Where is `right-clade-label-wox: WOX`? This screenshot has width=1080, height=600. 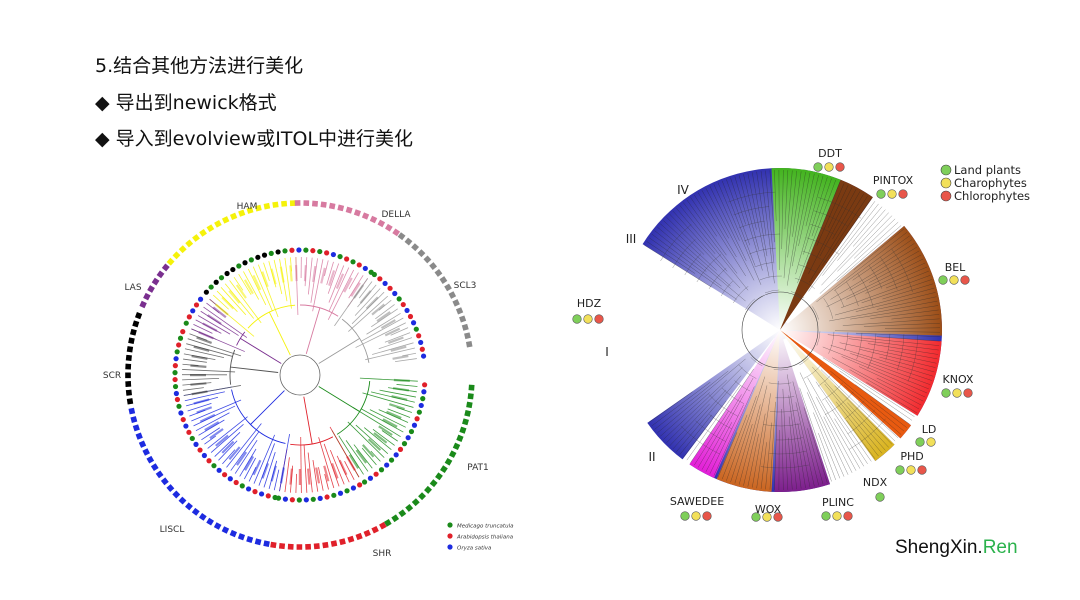 right-clade-label-wox: WOX is located at coordinates (768, 509).